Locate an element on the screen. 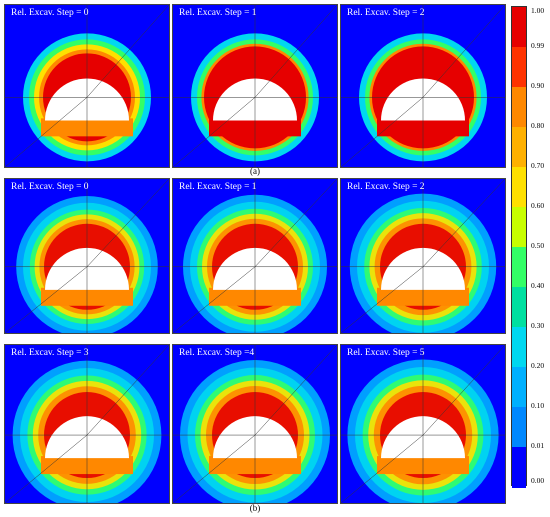 The image size is (550, 517). panel-label: Rel. Excav. Step =4 is located at coordinates (217, 353).